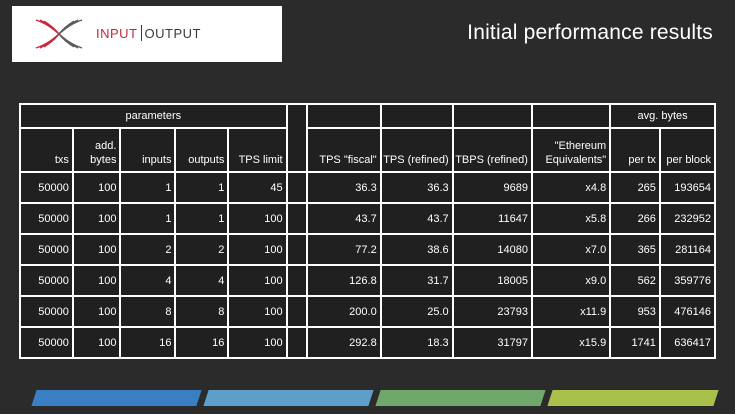 The height and width of the screenshot is (414, 735). I want to click on cell-tps-refined: 36.3, so click(416, 187).